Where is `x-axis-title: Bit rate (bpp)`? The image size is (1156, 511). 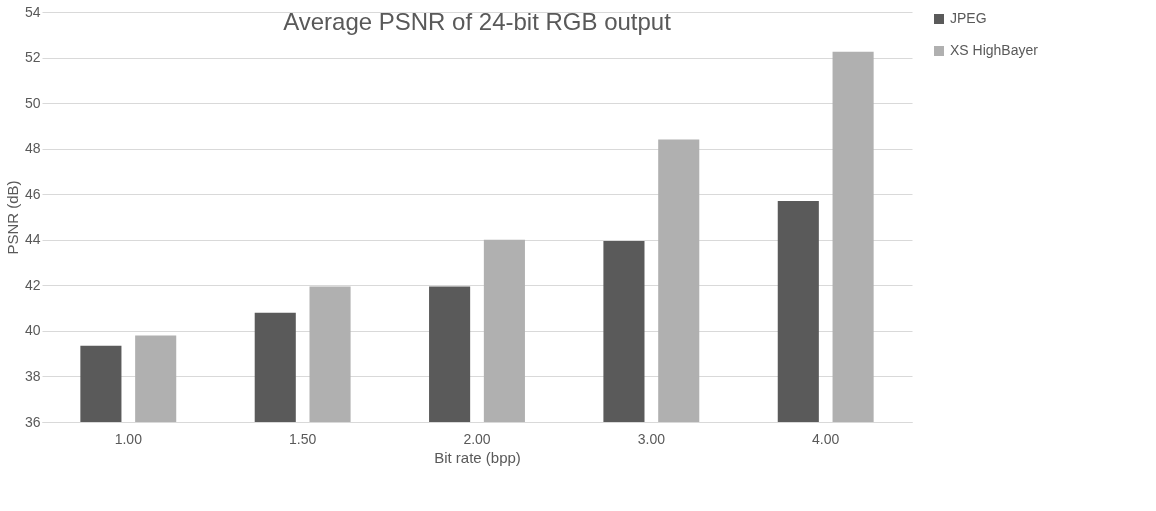
x-axis-title: Bit rate (bpp) is located at coordinates (477, 457).